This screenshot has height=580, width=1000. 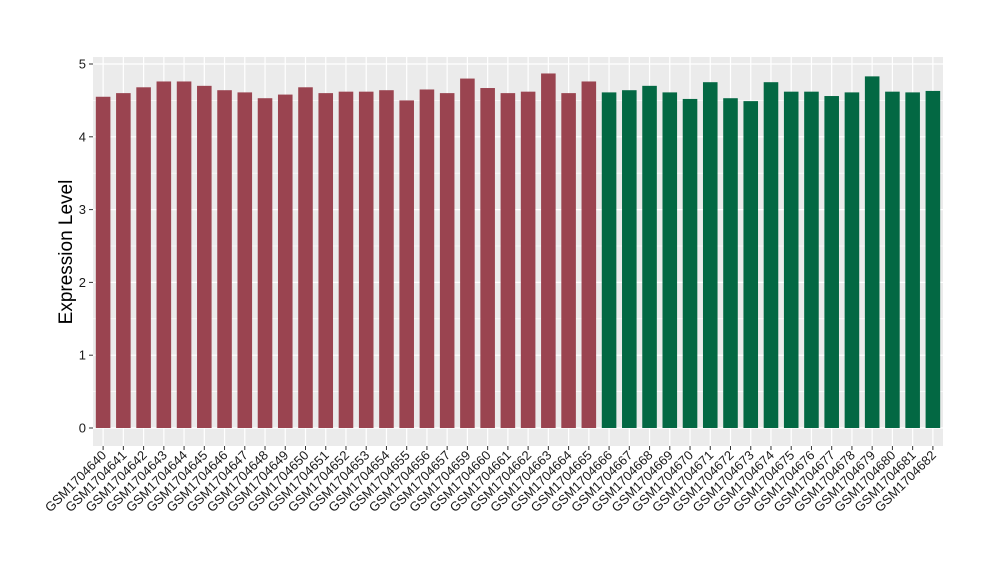 I want to click on y-axis: 0 1 2 3 4 5, so click(x=86, y=246).